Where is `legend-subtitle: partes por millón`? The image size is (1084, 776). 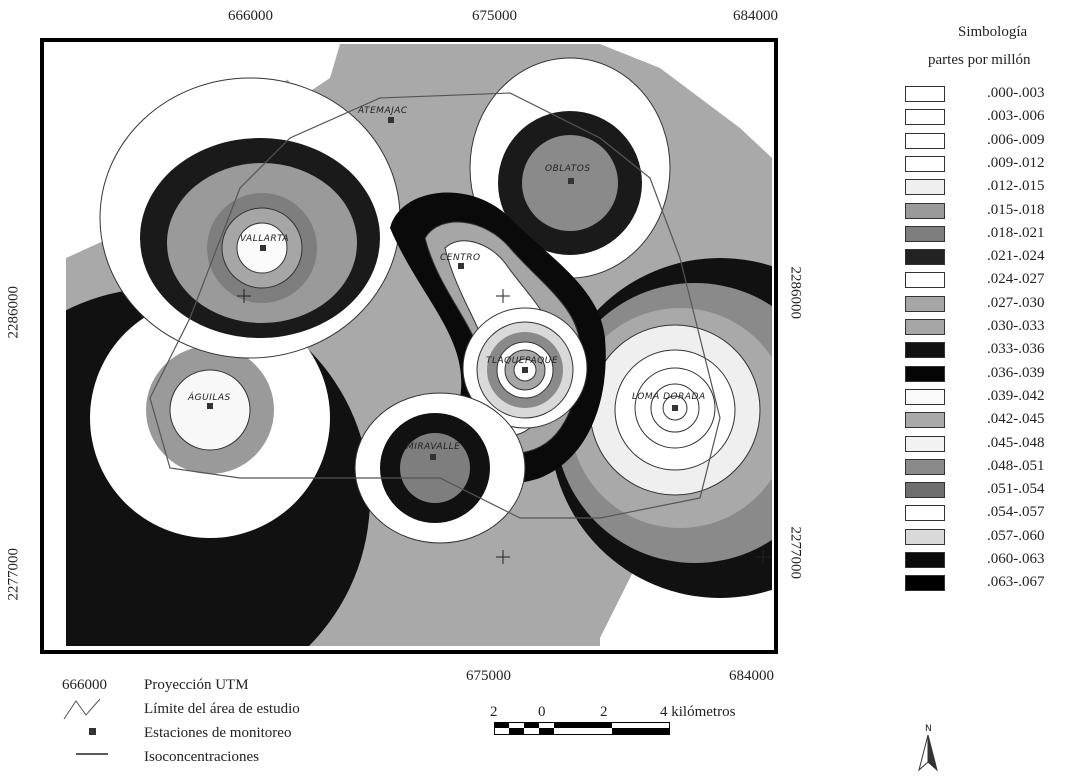
legend-subtitle: partes por millón is located at coordinates (979, 60).